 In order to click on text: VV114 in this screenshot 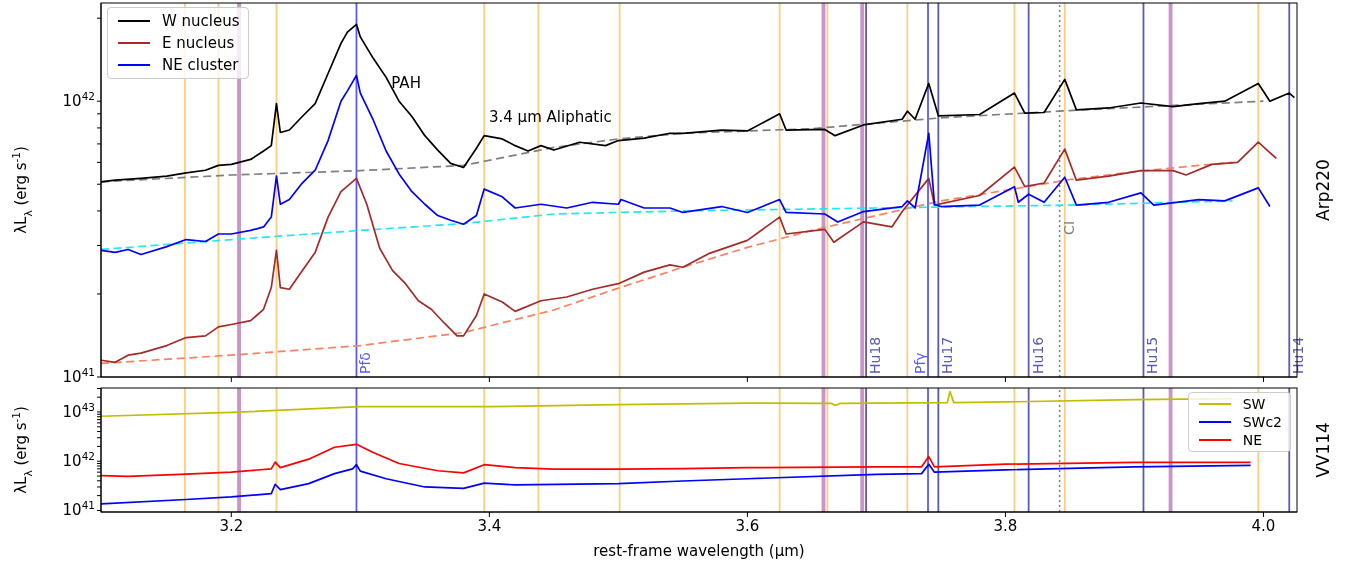, I will do `click(1323, 450)`.